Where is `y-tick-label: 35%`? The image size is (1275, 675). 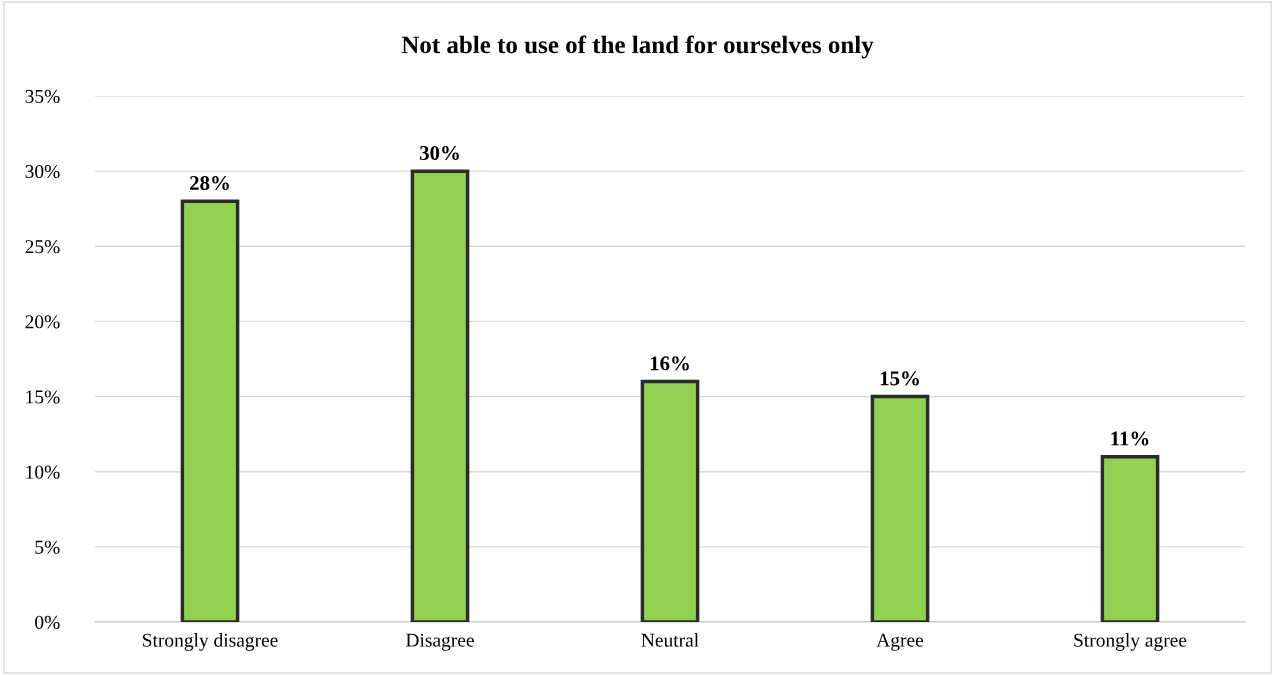 y-tick-label: 35% is located at coordinates (42, 96).